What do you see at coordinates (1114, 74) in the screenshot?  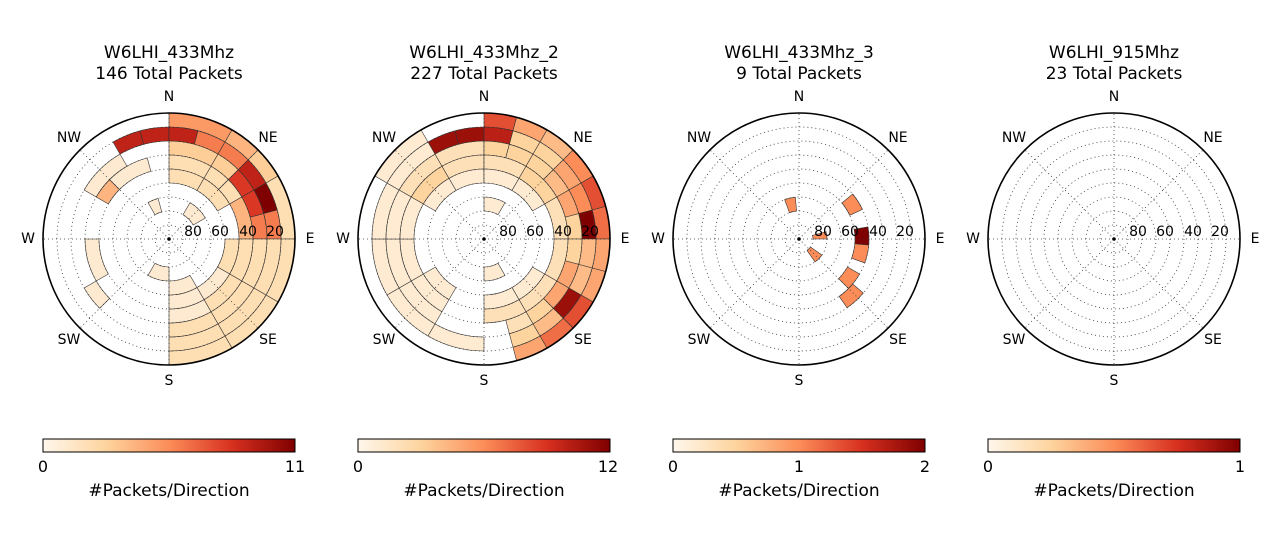 I see `panel-subtitle: 23 Total Packets` at bounding box center [1114, 74].